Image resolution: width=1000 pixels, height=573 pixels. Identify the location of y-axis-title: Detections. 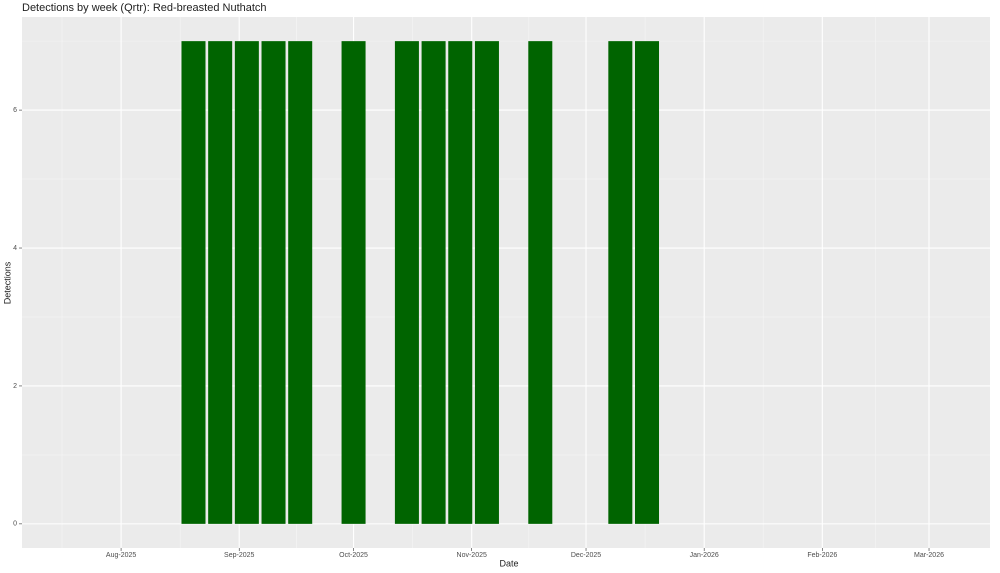
(7, 282).